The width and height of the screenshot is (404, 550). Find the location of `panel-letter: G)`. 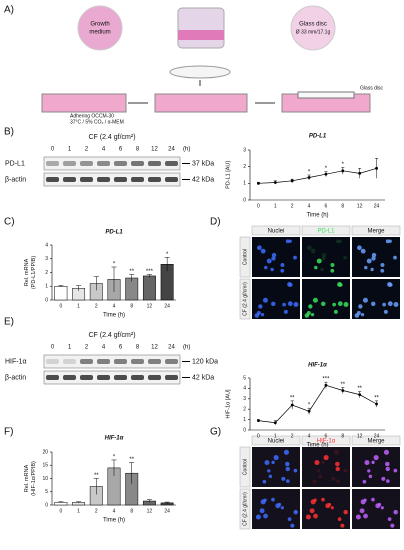

panel-letter: G) is located at coordinates (215, 432).